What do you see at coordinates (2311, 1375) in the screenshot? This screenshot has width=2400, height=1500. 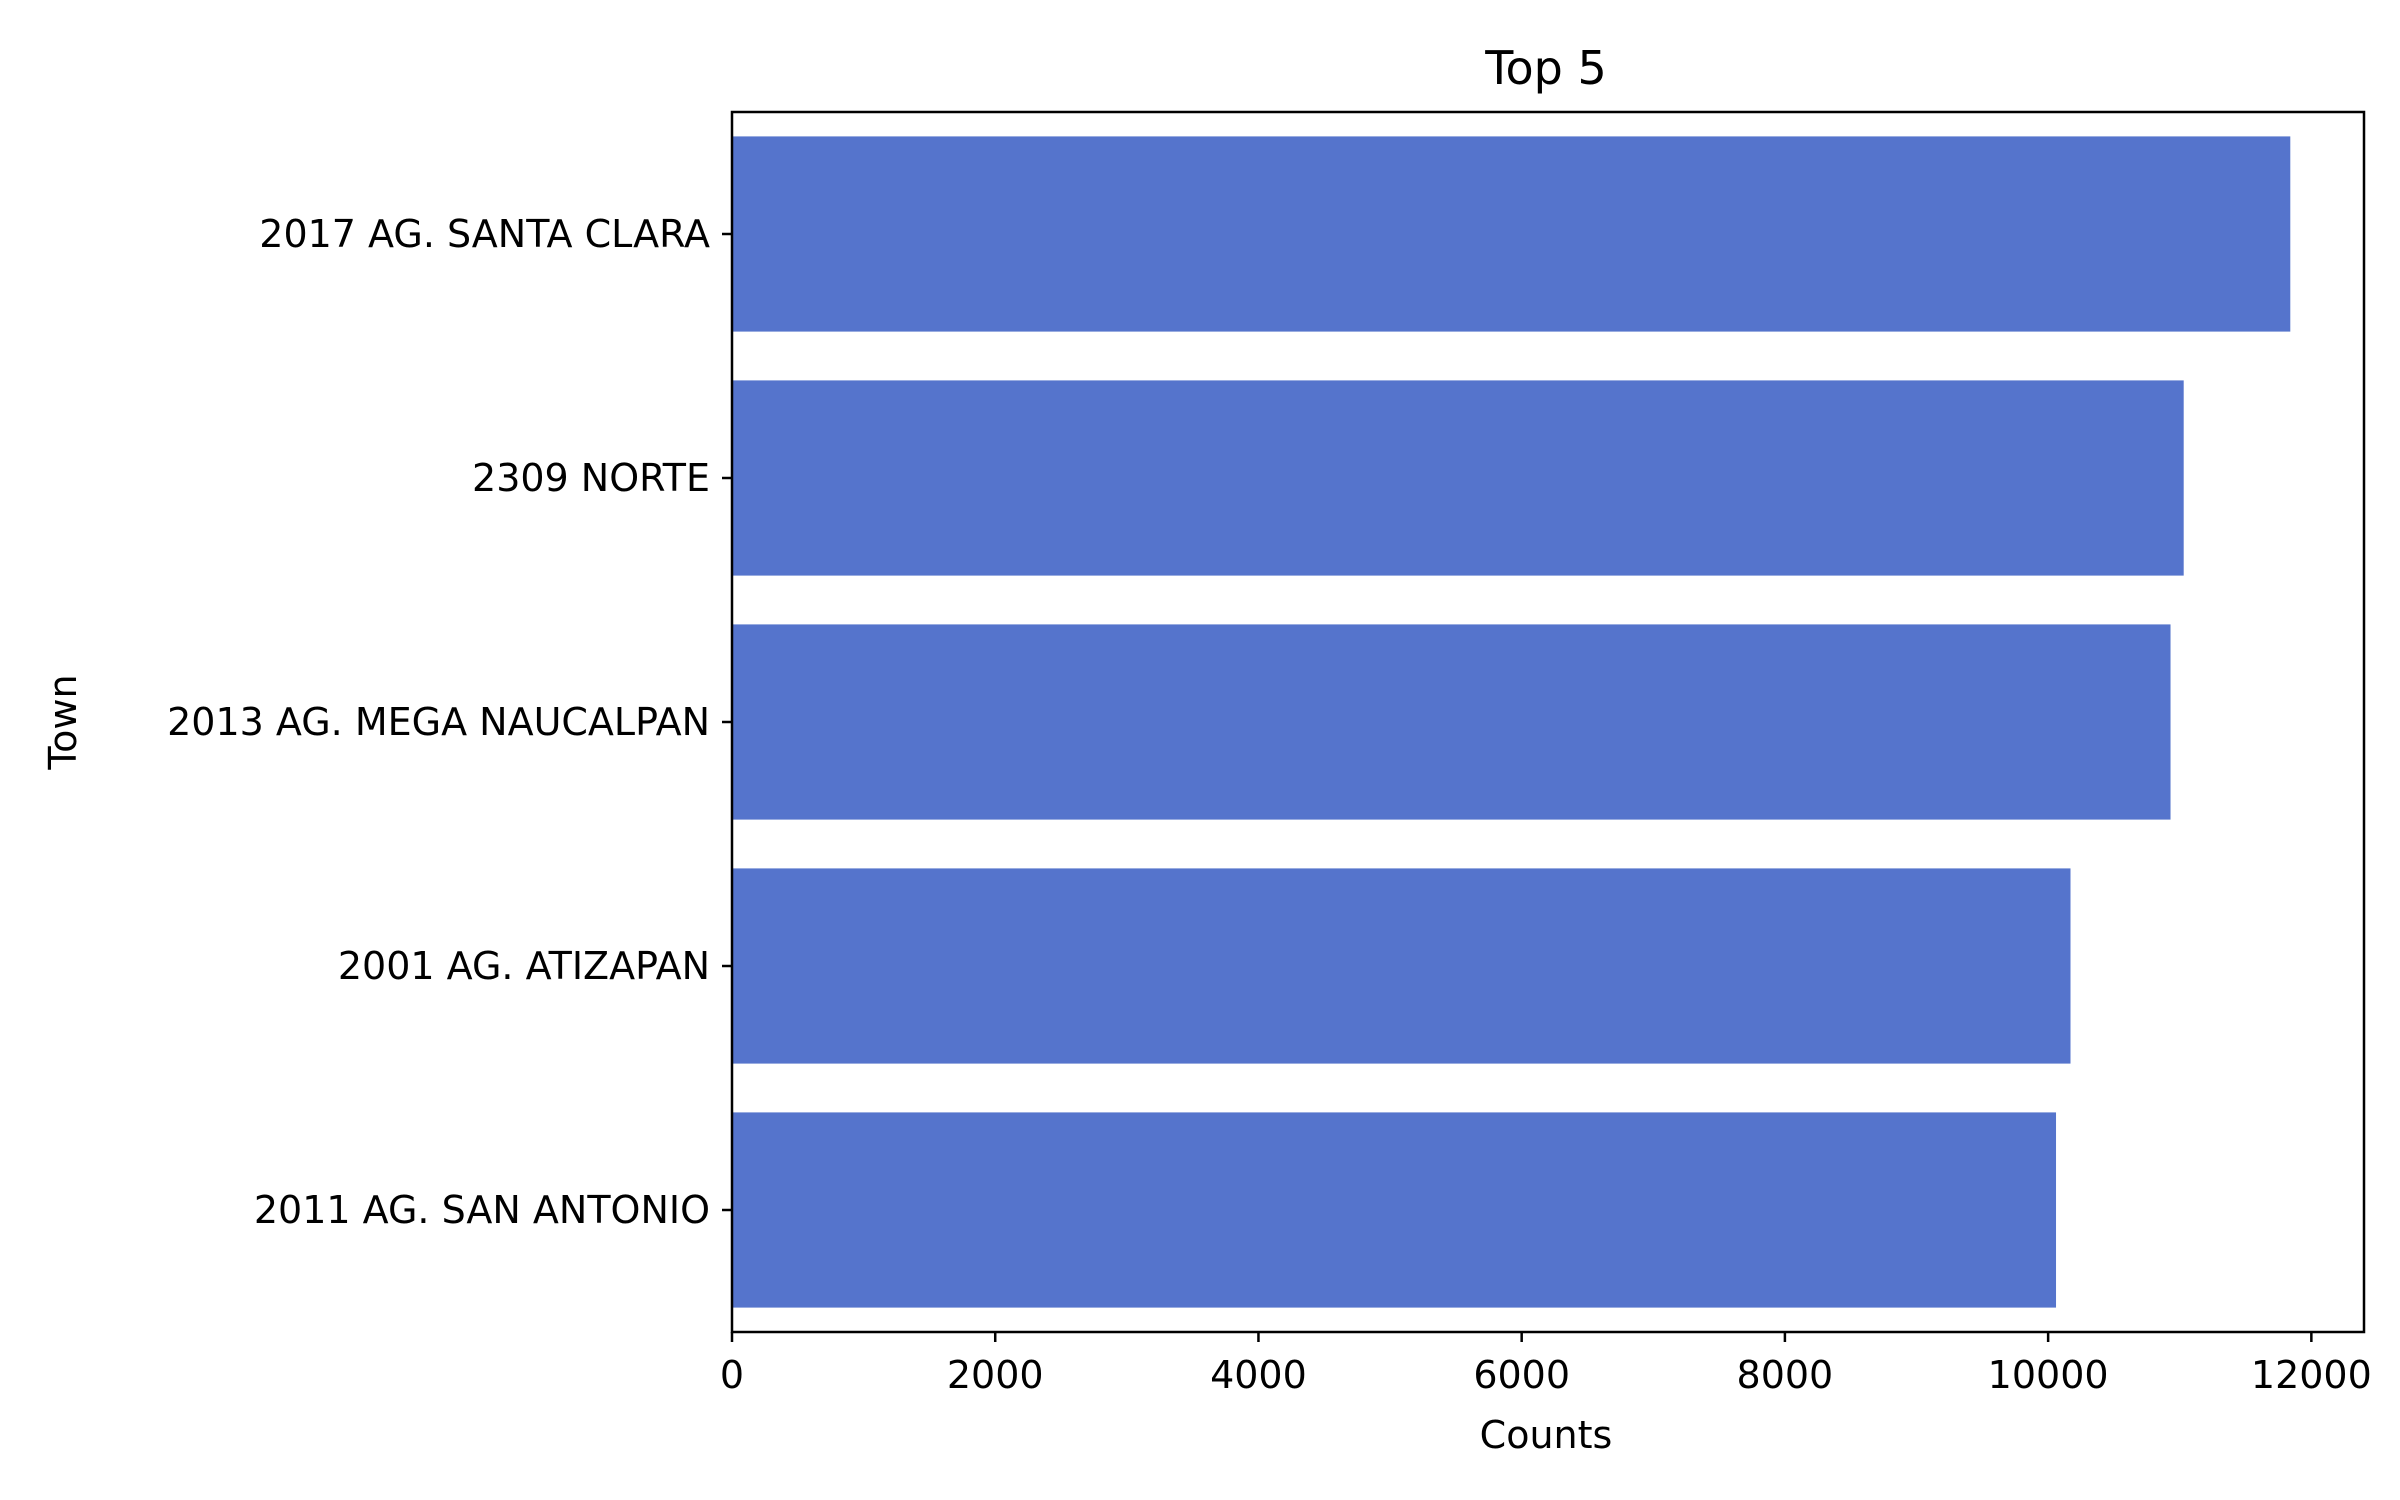 I see `x-tick-label: 12000` at bounding box center [2311, 1375].